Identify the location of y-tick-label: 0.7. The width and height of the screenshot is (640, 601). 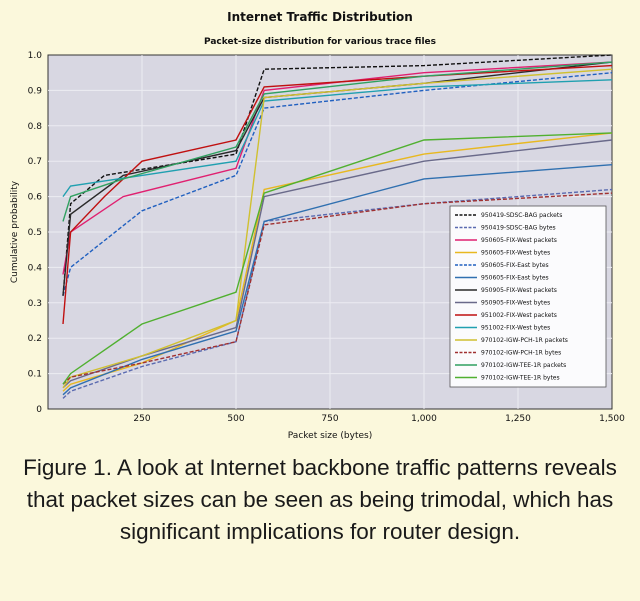
(35, 162).